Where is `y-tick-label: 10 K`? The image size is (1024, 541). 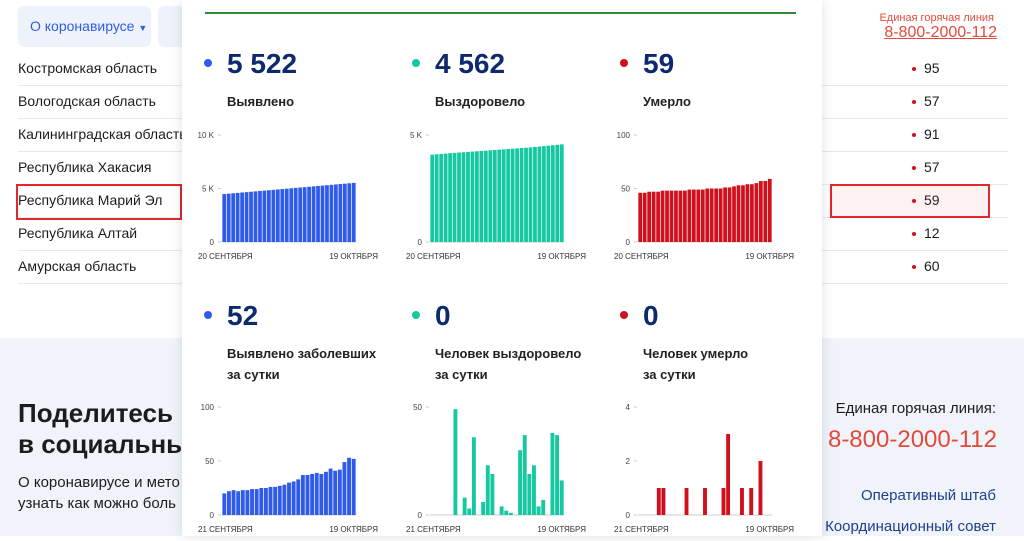
y-tick-label: 10 K is located at coordinates (206, 135).